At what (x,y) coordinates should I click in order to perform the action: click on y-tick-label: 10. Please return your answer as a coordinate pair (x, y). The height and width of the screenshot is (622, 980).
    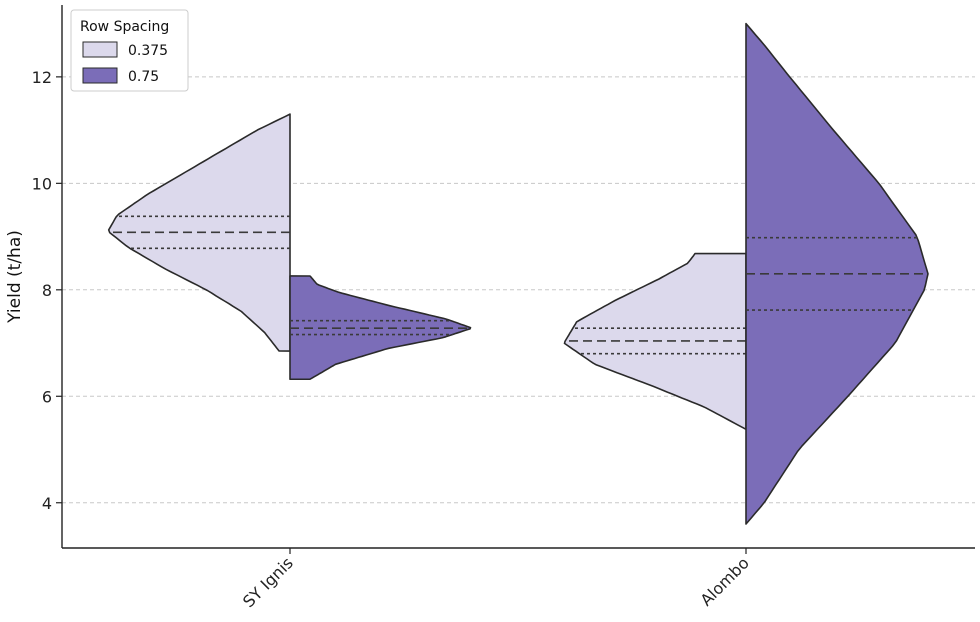
    Looking at the image, I should click on (42, 183).